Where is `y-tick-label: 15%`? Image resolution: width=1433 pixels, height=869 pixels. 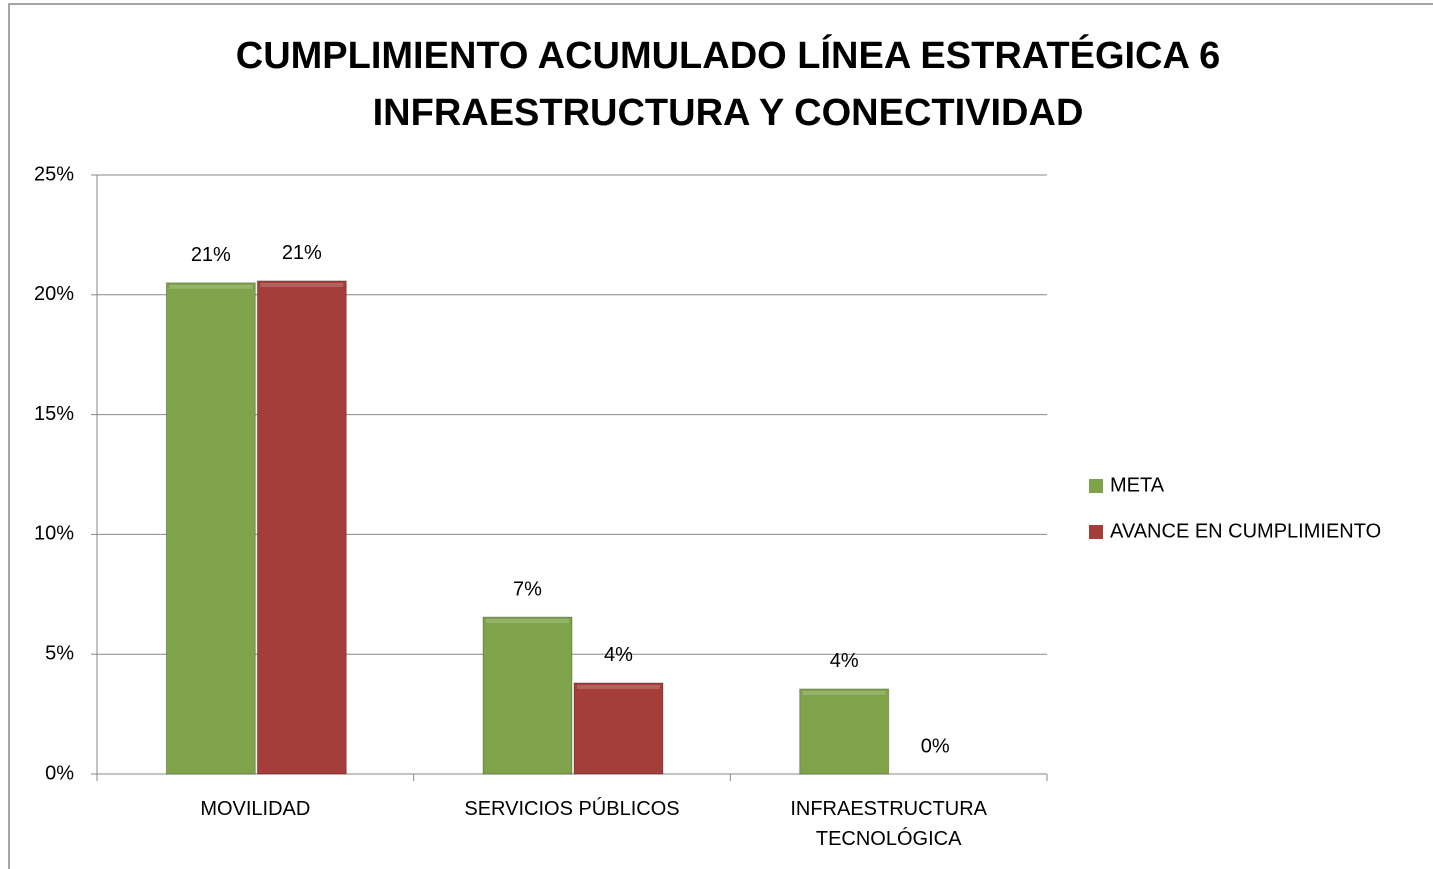 y-tick-label: 15% is located at coordinates (54, 414).